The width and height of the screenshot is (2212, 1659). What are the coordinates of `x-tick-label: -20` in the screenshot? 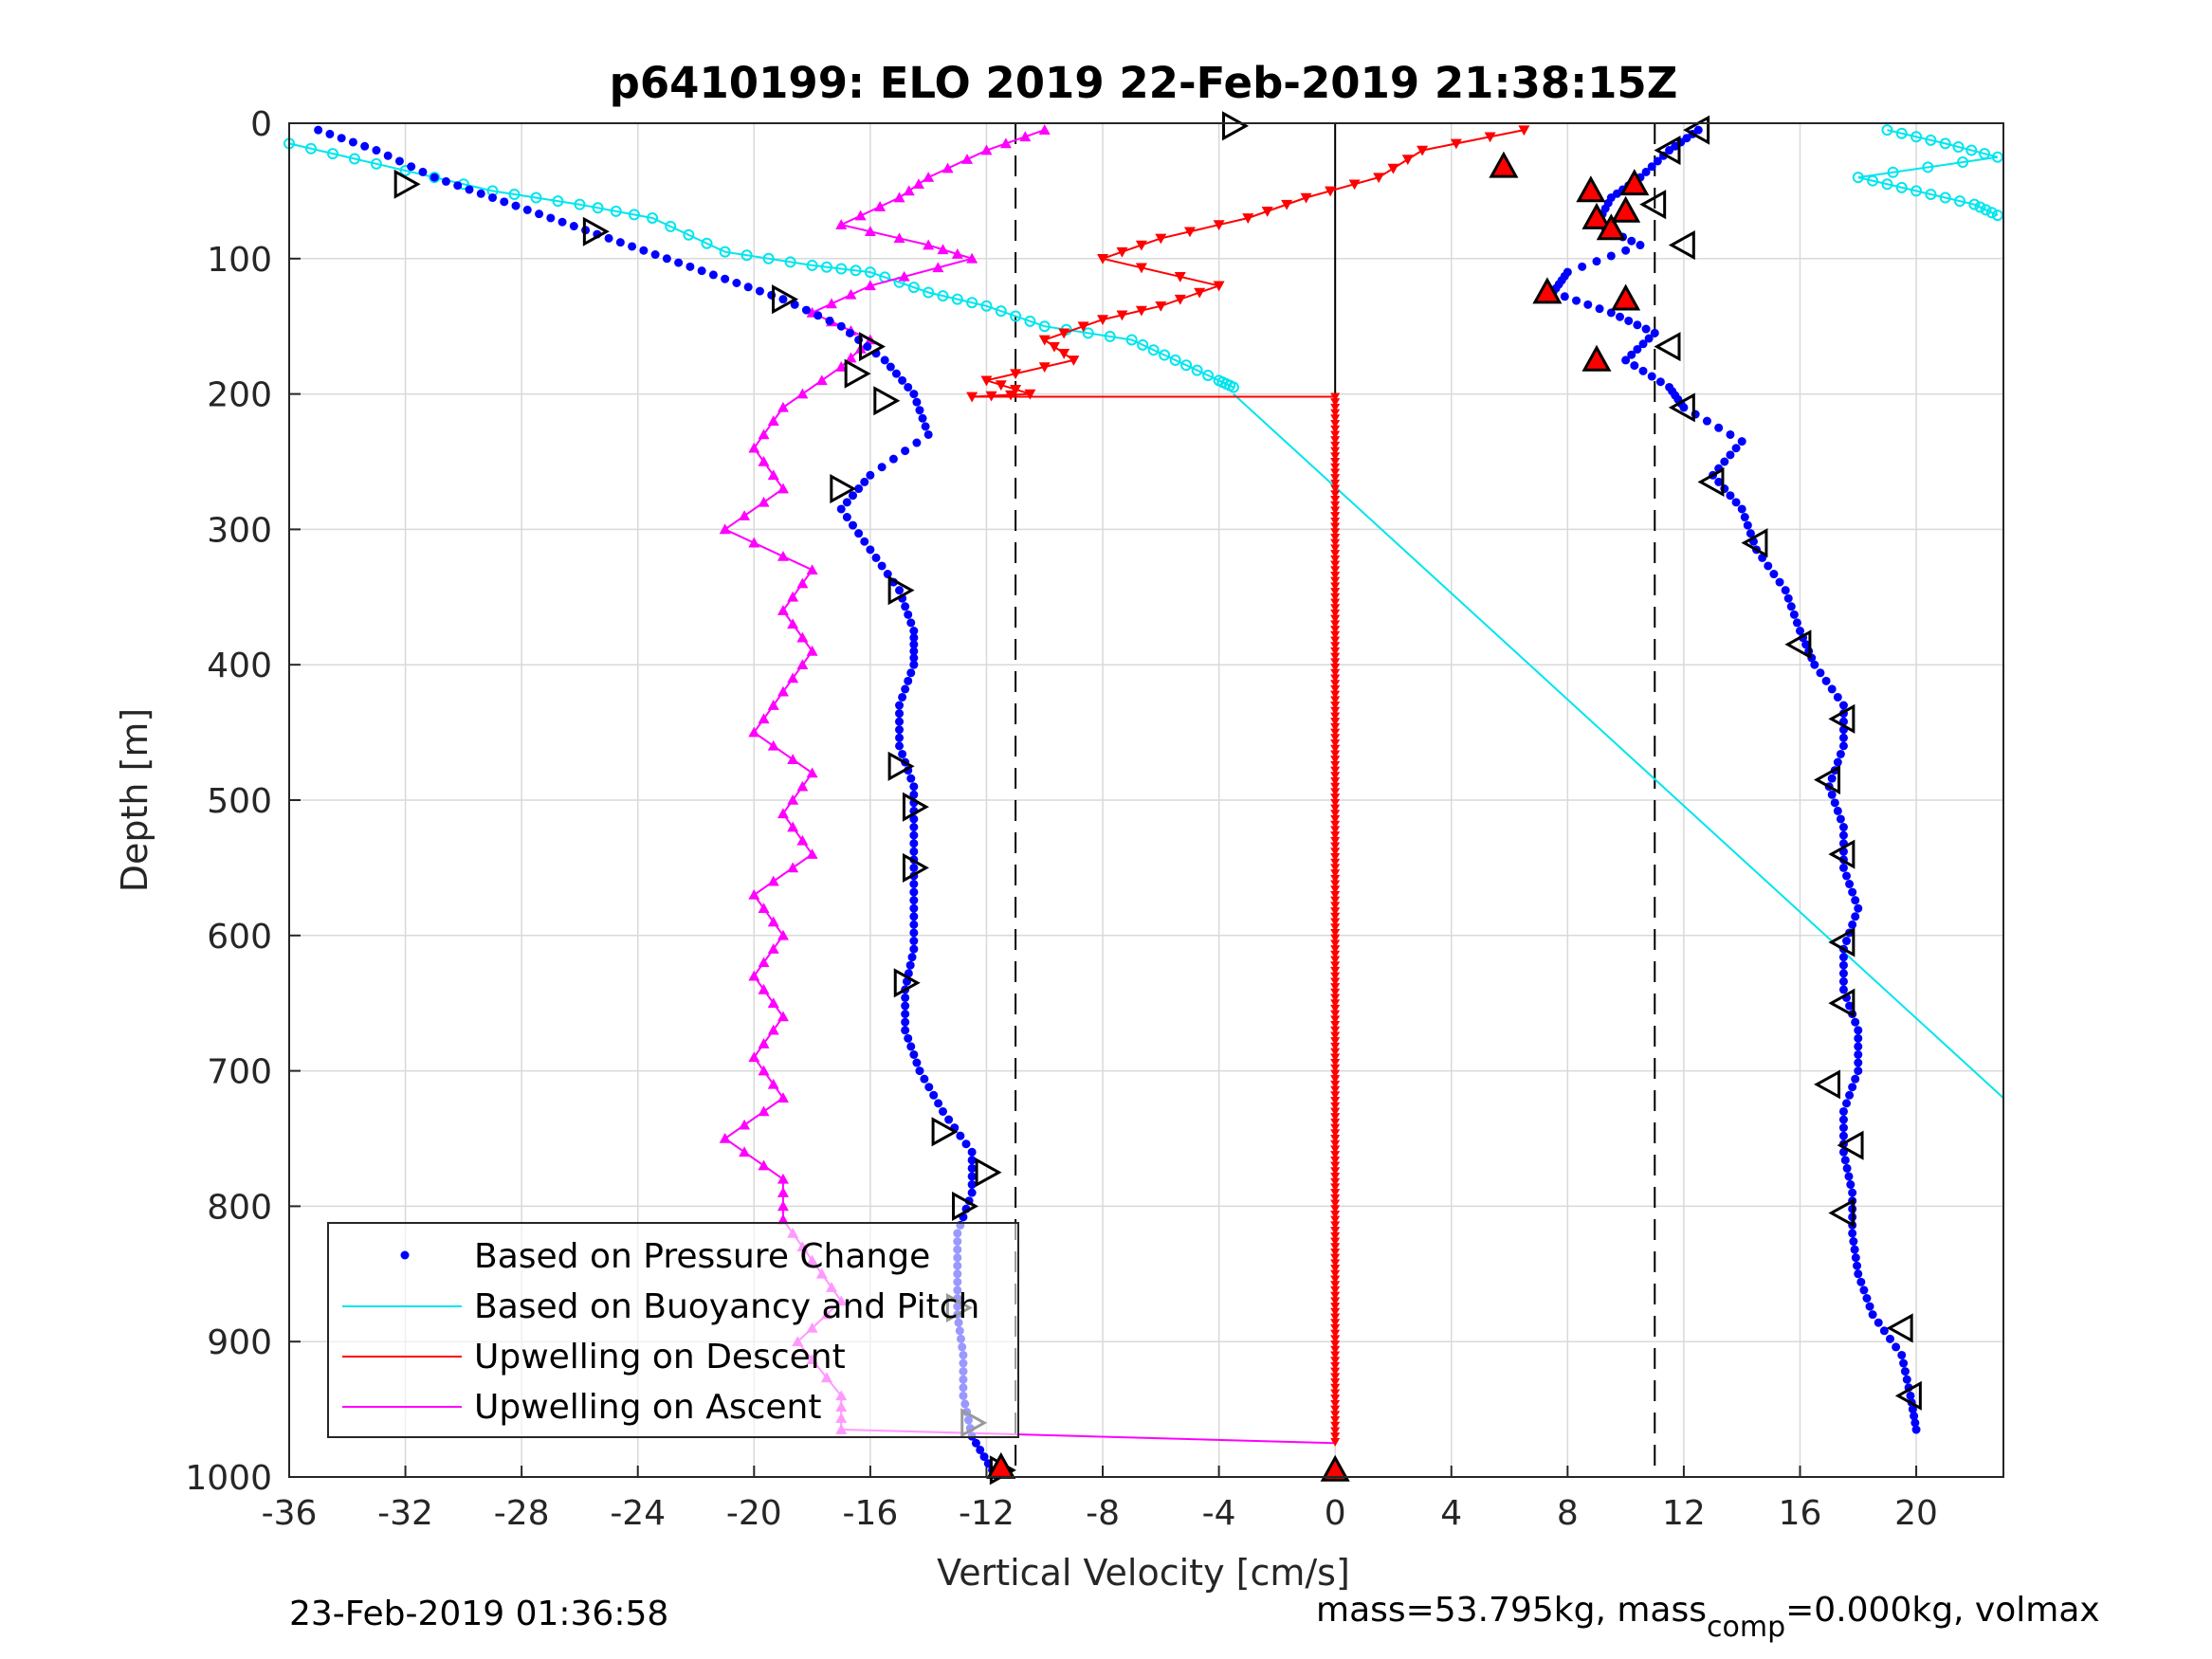 It's located at (754, 1513).